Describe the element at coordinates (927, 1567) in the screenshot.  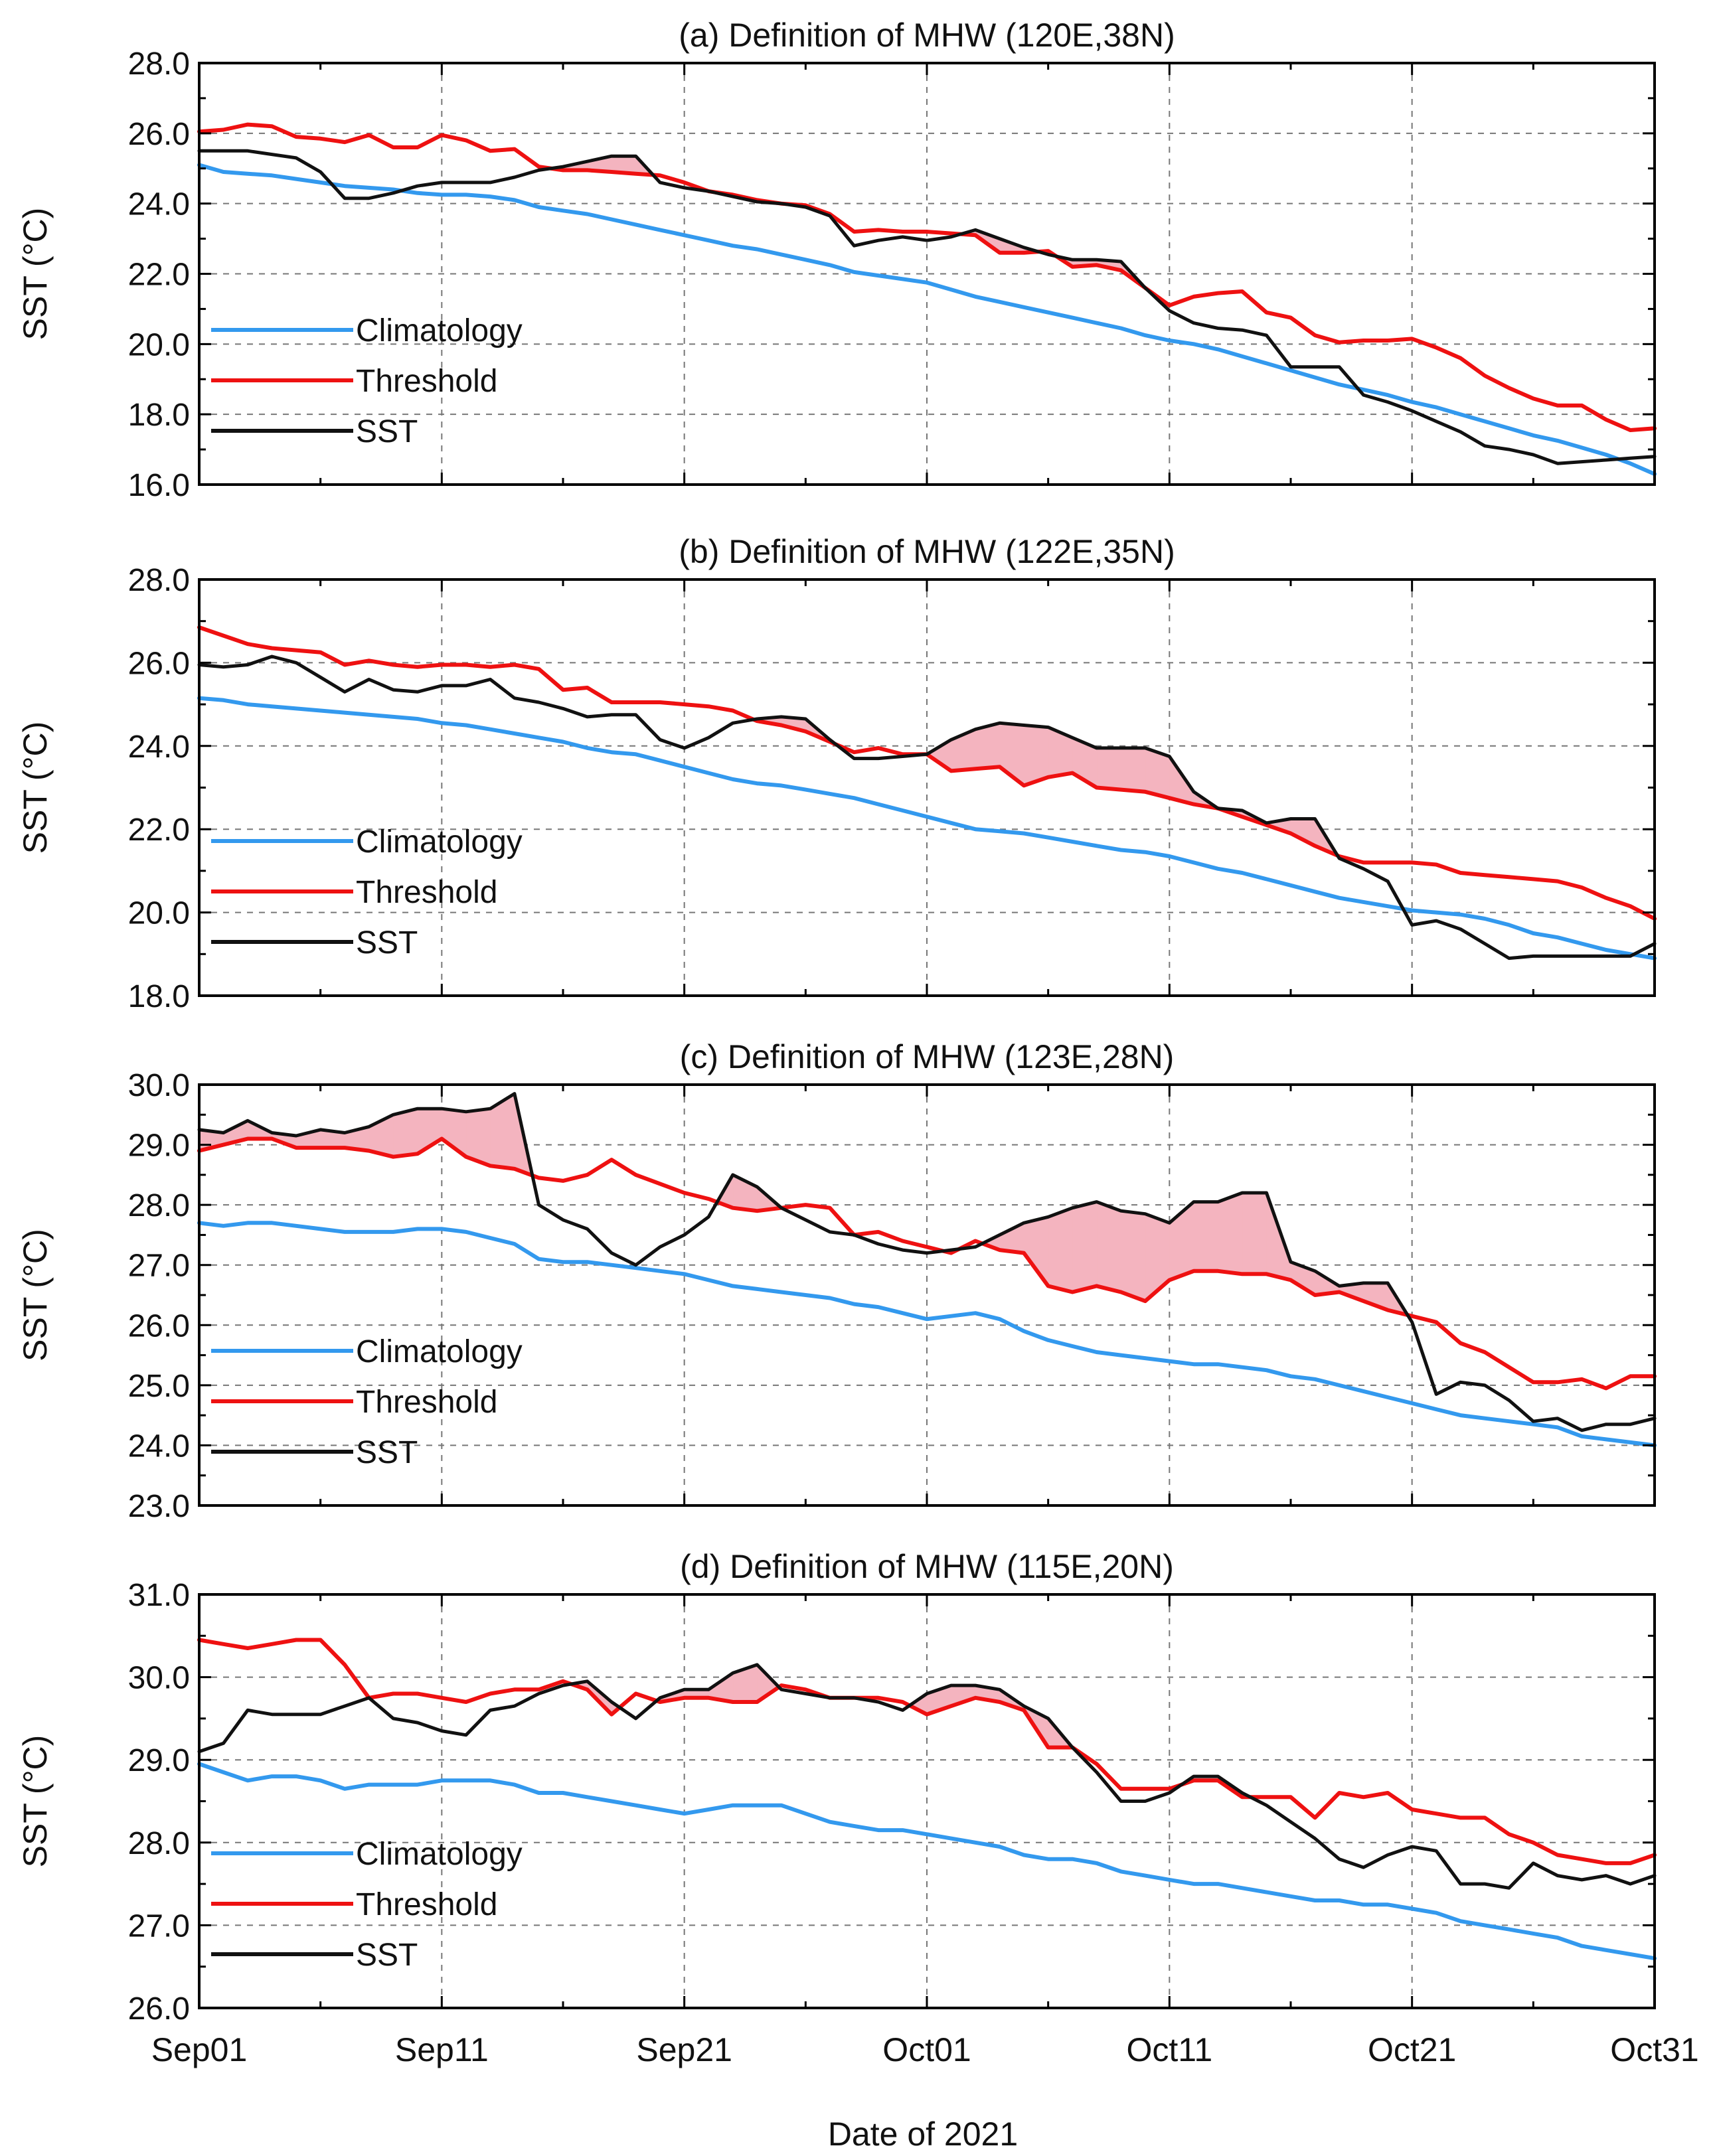
I see `chart-title: (d) Definition of MHW (115E,20N)` at that location.